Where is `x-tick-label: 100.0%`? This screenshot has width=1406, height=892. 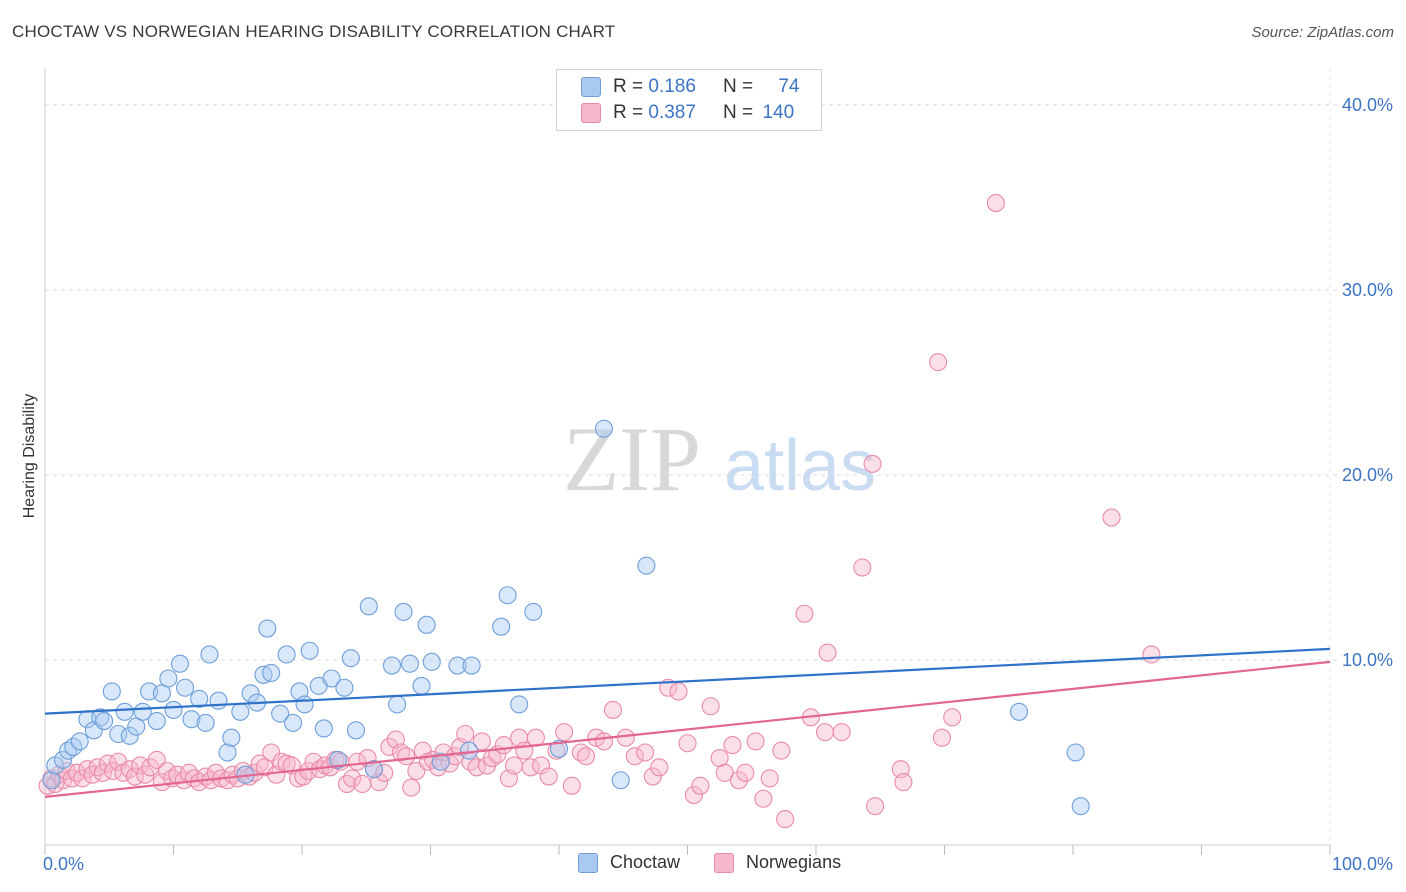 x-tick-label: 100.0% is located at coordinates (1362, 864).